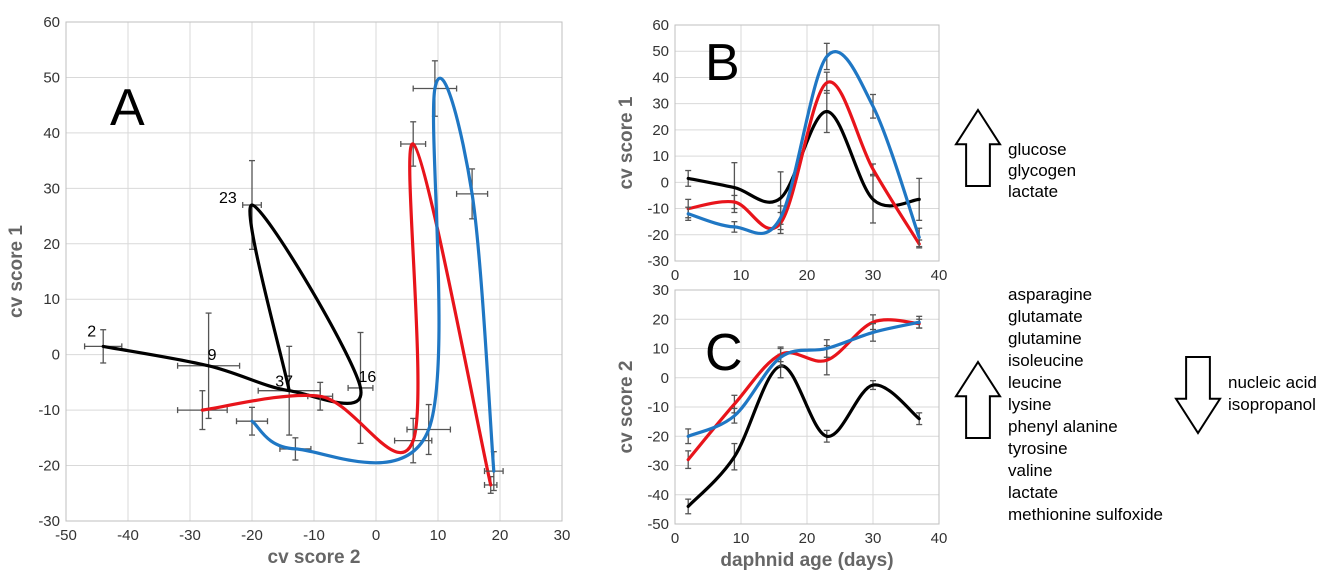 The width and height of the screenshot is (1317, 573). I want to click on panel-b-y-tick-label: -10, so click(658, 209).